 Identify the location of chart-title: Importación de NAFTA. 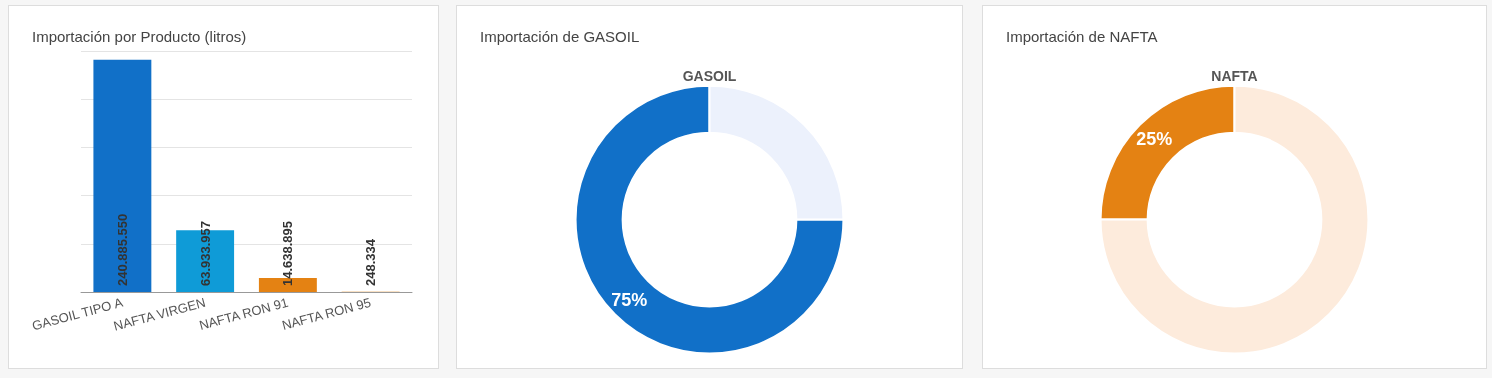
(1082, 36).